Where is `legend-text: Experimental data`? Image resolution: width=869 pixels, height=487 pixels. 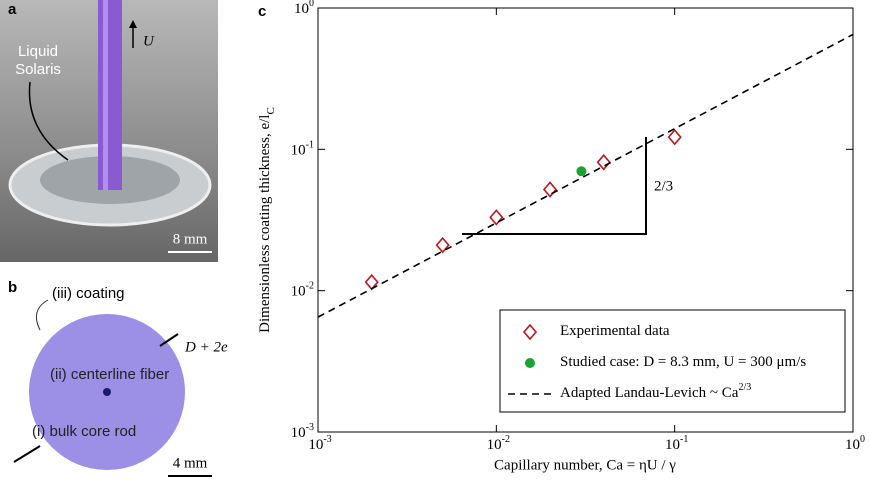
legend-text: Experimental data is located at coordinates (615, 331).